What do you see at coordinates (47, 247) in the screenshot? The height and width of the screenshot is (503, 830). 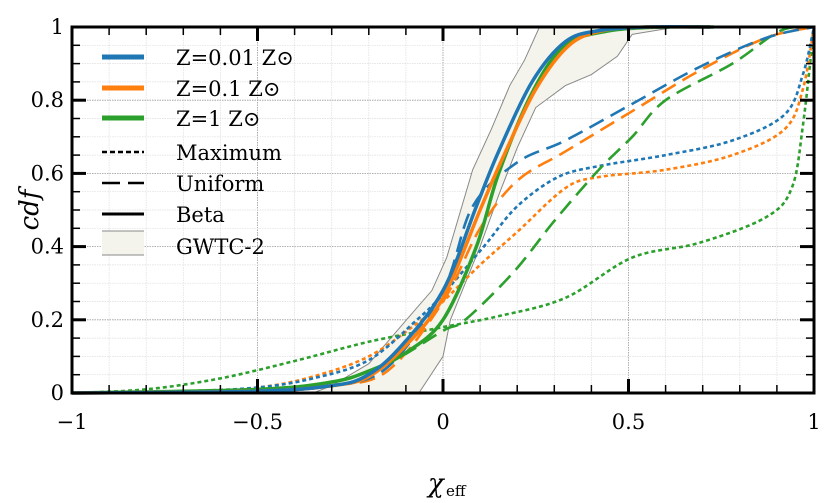 I see `y-tick-label: 0.4` at bounding box center [47, 247].